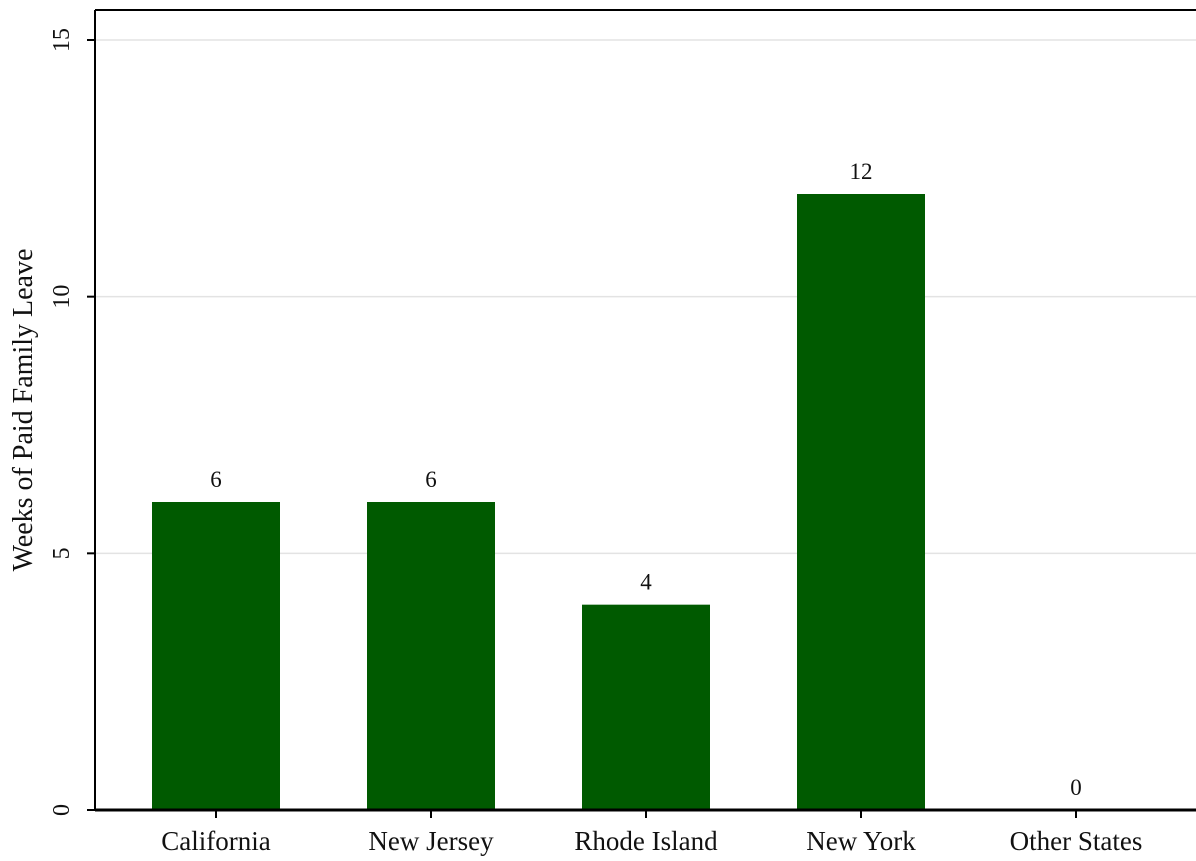  Describe the element at coordinates (861, 841) in the screenshot. I see `x-tick-label: New York` at that location.